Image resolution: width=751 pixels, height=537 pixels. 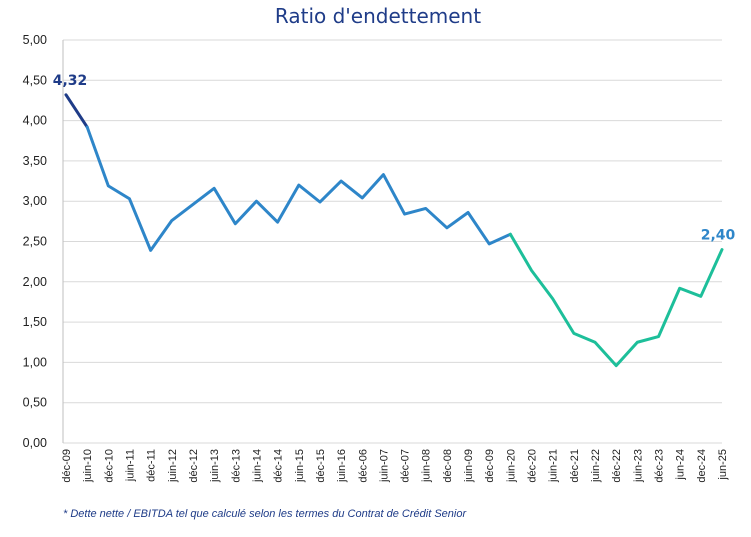 I want to click on y-tick-label: 1,00, so click(x=35, y=362).